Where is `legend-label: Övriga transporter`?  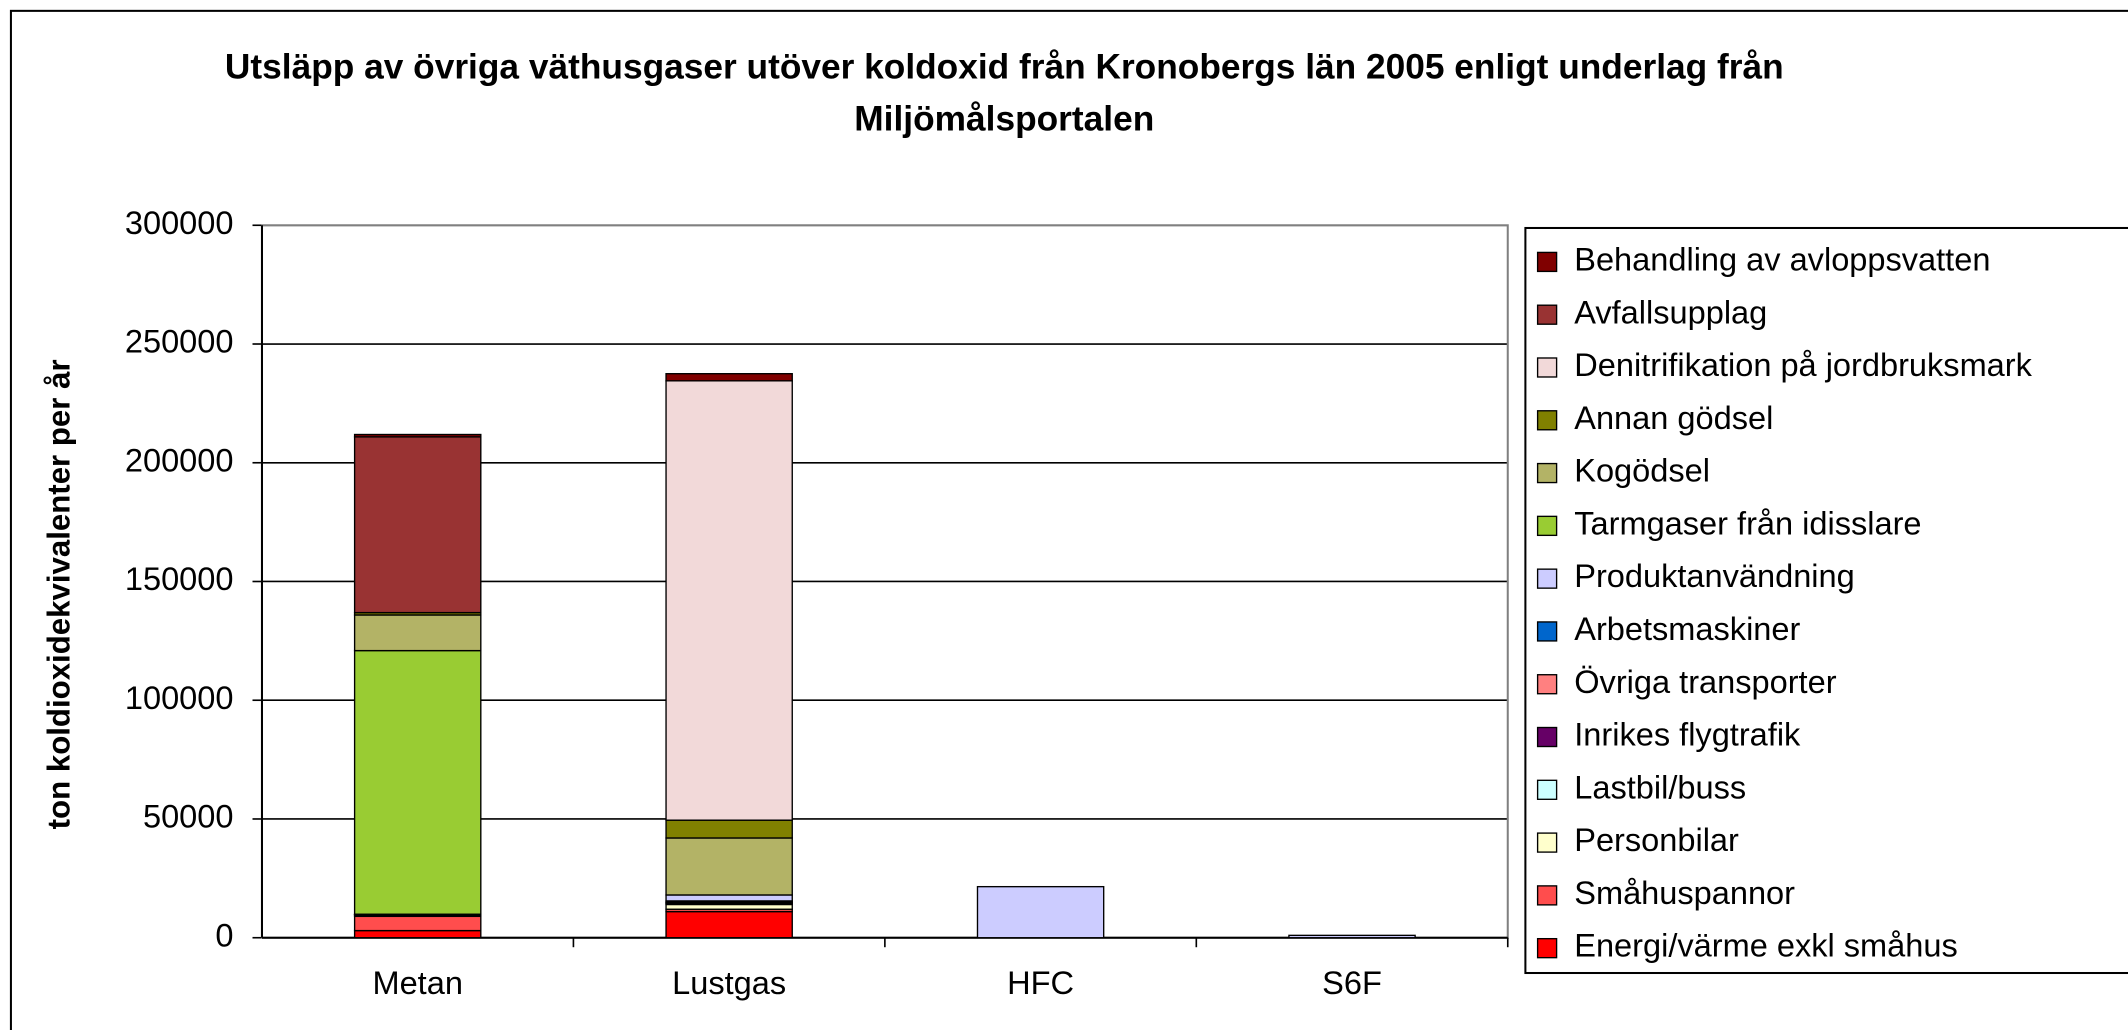 legend-label: Övriga transporter is located at coordinates (1705, 682).